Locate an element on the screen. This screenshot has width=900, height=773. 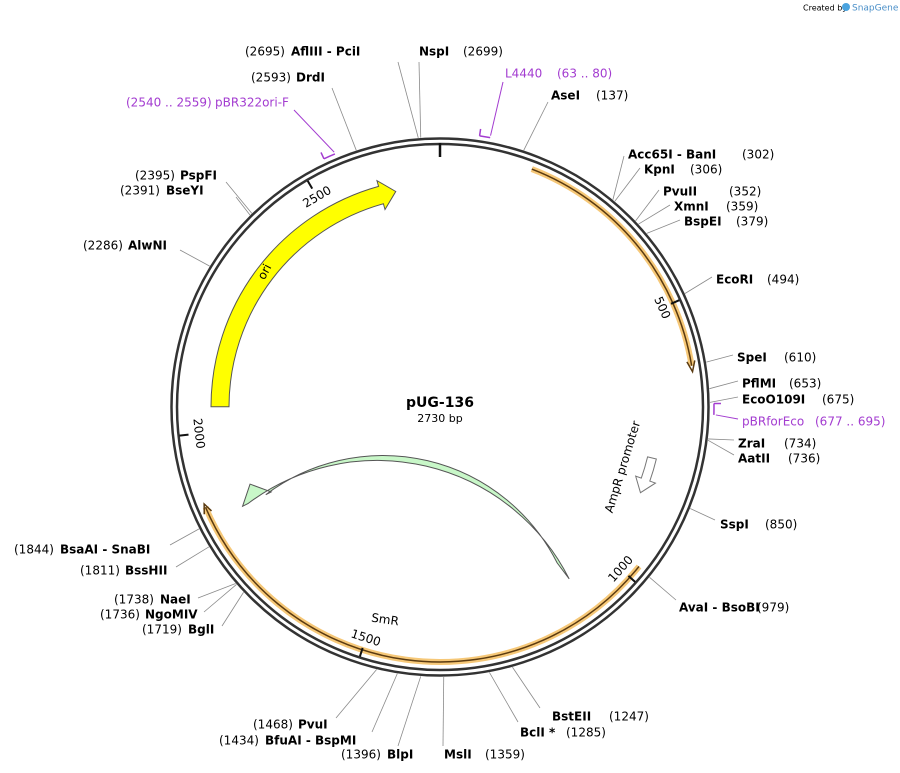
site-position: (2286) is located at coordinates (103, 246).